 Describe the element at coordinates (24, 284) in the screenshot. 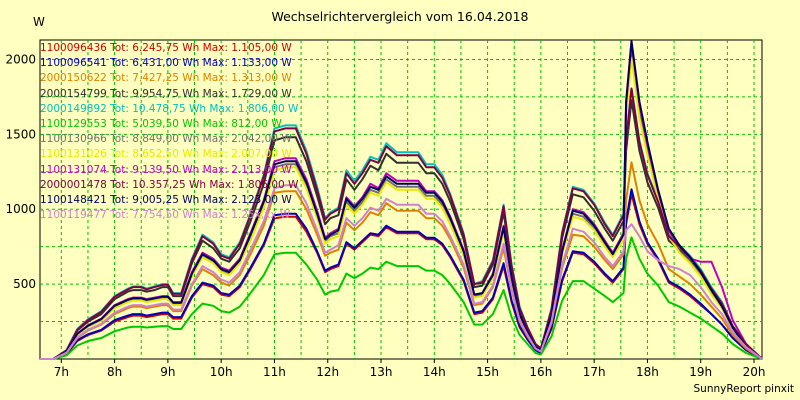

I see `y-tick-label: 500` at that location.